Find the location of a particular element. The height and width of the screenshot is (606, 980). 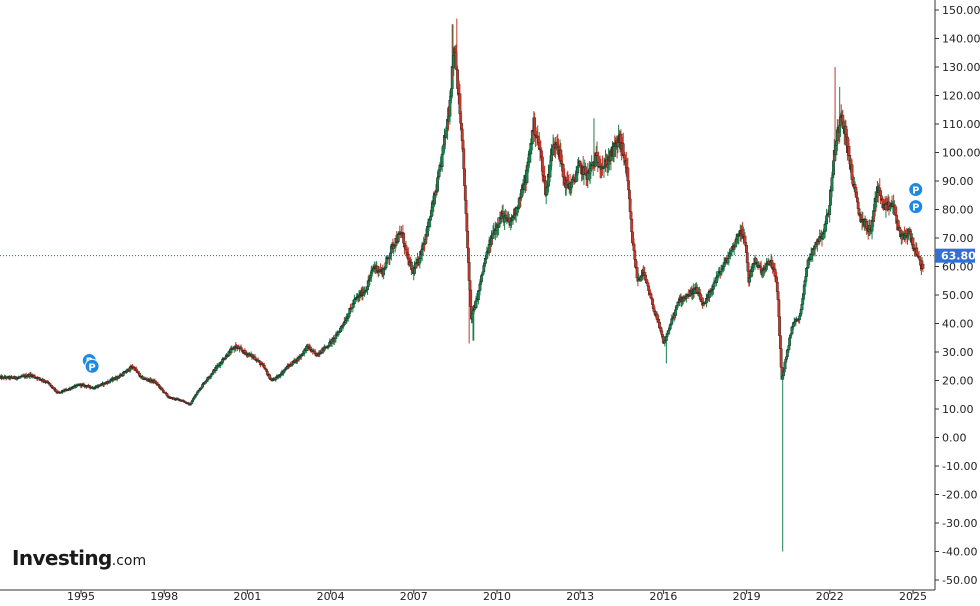

time-tick-label: 2004 is located at coordinates (331, 596).